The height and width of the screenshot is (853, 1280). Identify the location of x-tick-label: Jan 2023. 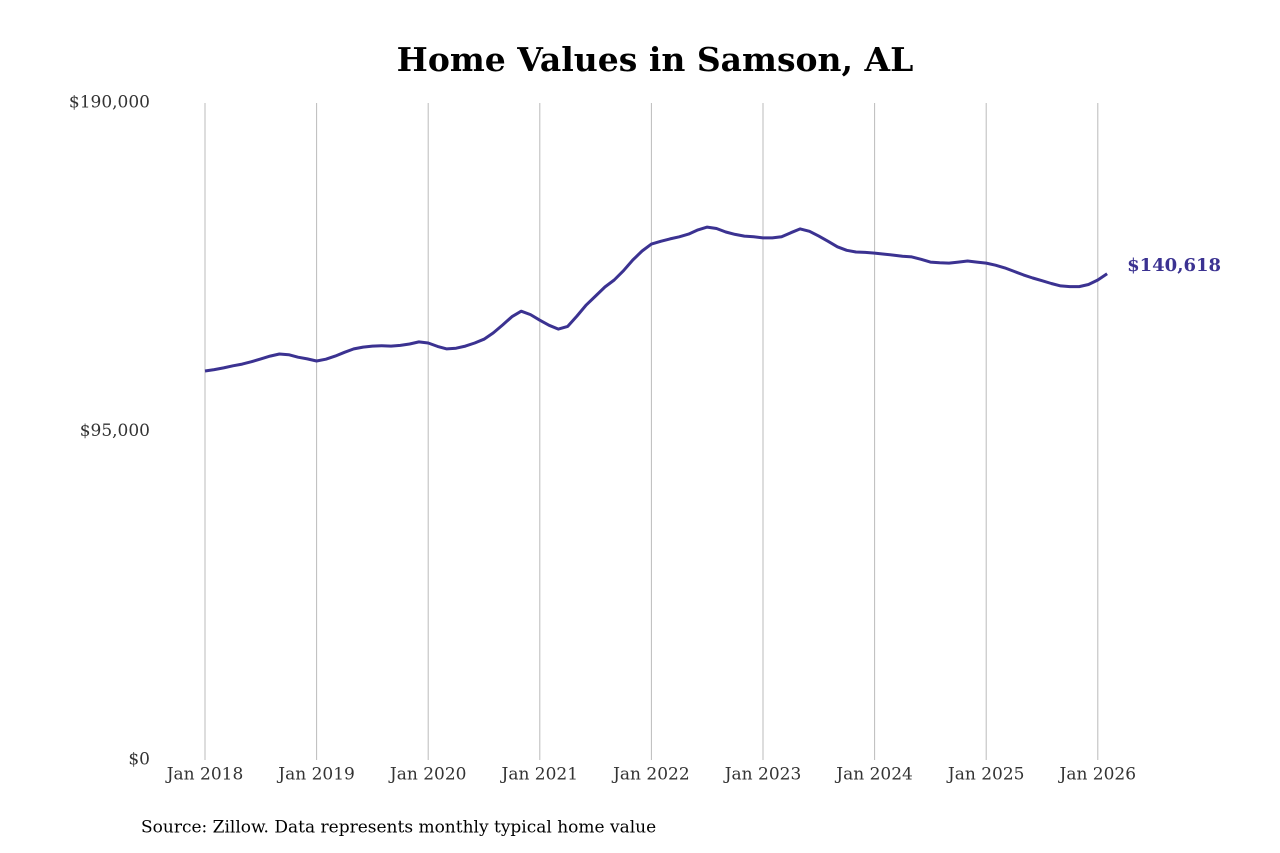
(762, 775).